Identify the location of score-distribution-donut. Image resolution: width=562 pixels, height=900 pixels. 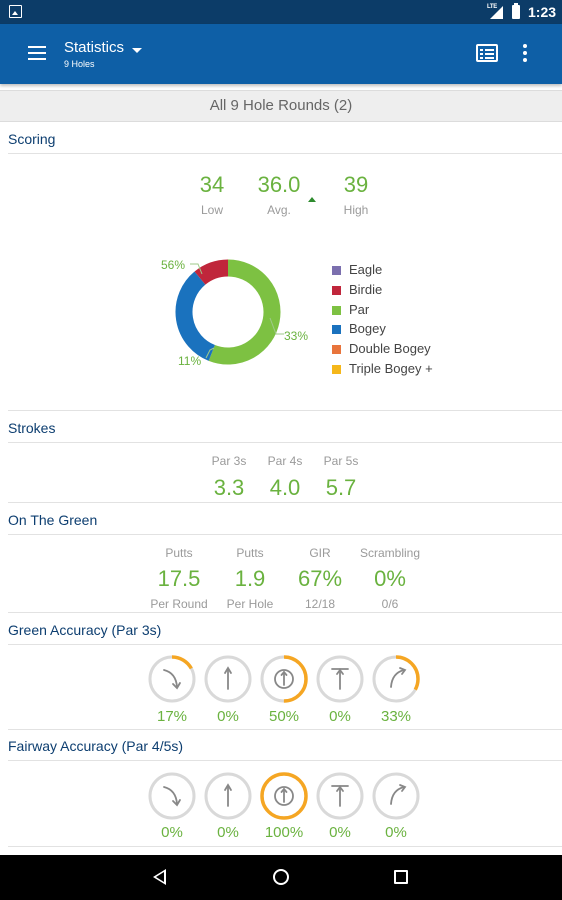
(228, 312).